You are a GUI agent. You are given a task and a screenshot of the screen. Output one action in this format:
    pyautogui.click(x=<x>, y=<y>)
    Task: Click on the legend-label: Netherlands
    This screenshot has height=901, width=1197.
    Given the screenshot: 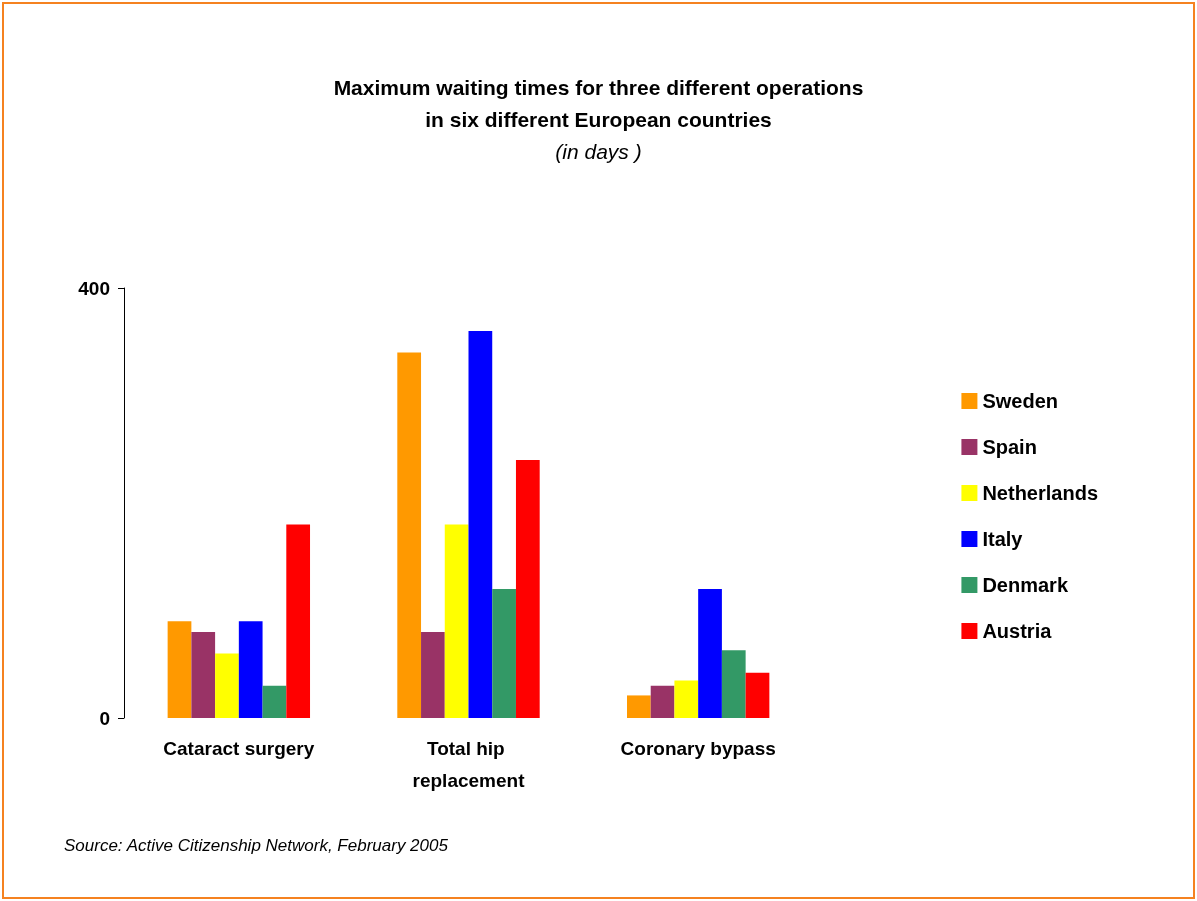 What is the action you would take?
    pyautogui.click(x=1040, y=493)
    